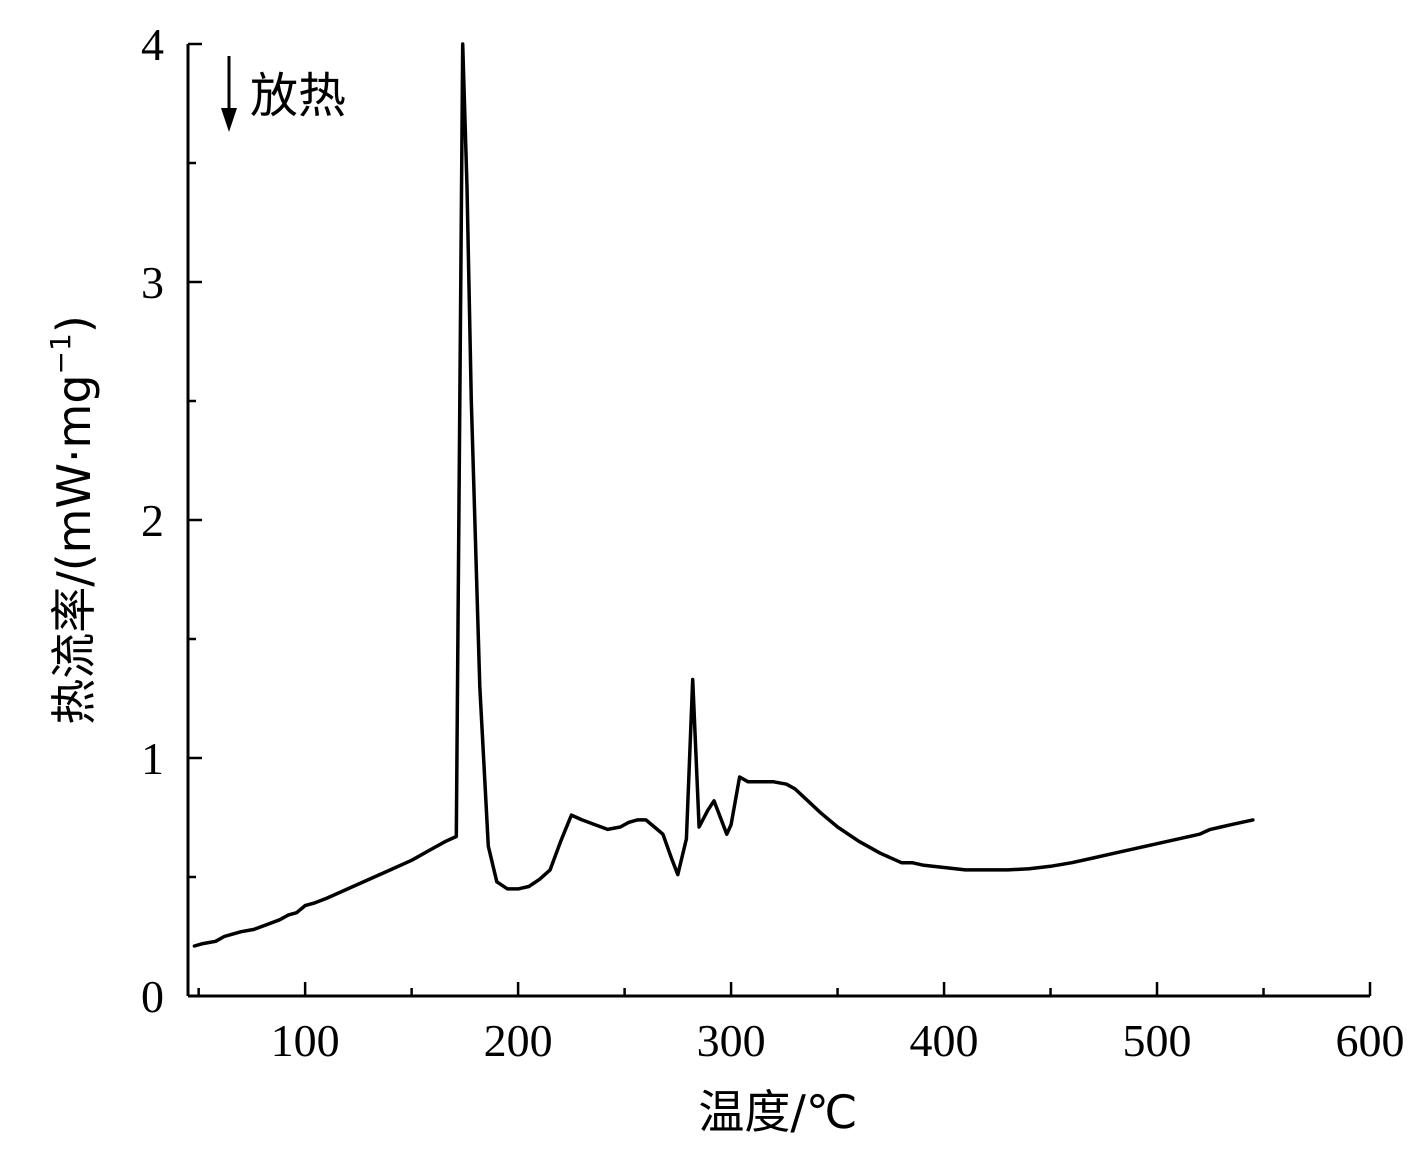 The width and height of the screenshot is (1417, 1157). What do you see at coordinates (152, 996) in the screenshot?
I see `y-tick-label: 0` at bounding box center [152, 996].